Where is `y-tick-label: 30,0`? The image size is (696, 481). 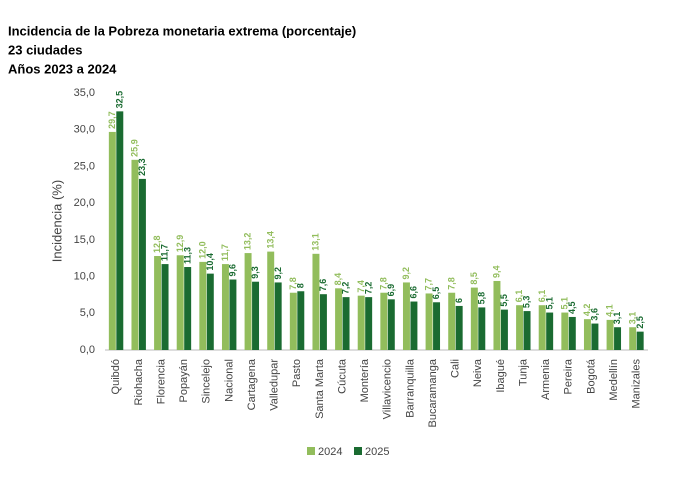 y-tick-label: 30,0 is located at coordinates (84, 130).